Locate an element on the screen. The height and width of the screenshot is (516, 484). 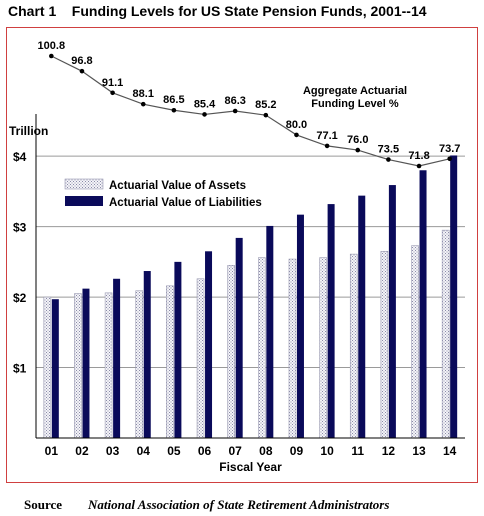
x-tick-label: 02 is located at coordinates (82, 451).